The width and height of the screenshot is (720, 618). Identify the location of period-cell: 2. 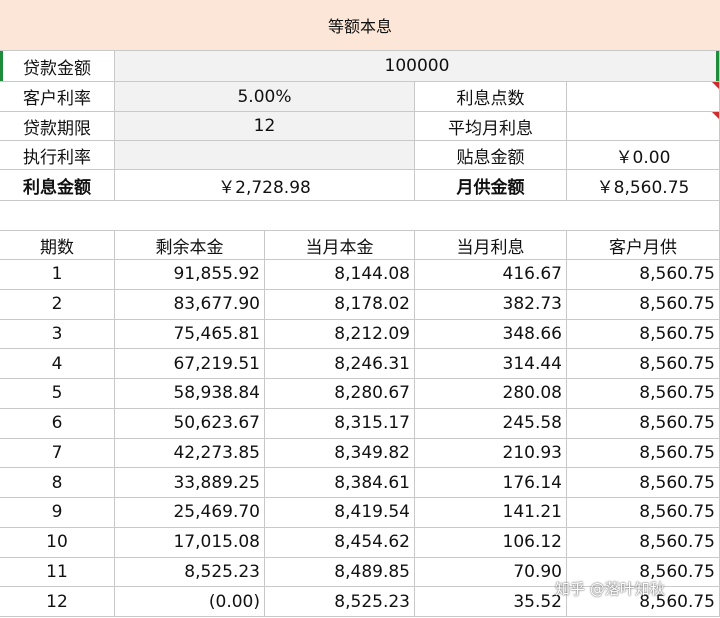
(57, 304).